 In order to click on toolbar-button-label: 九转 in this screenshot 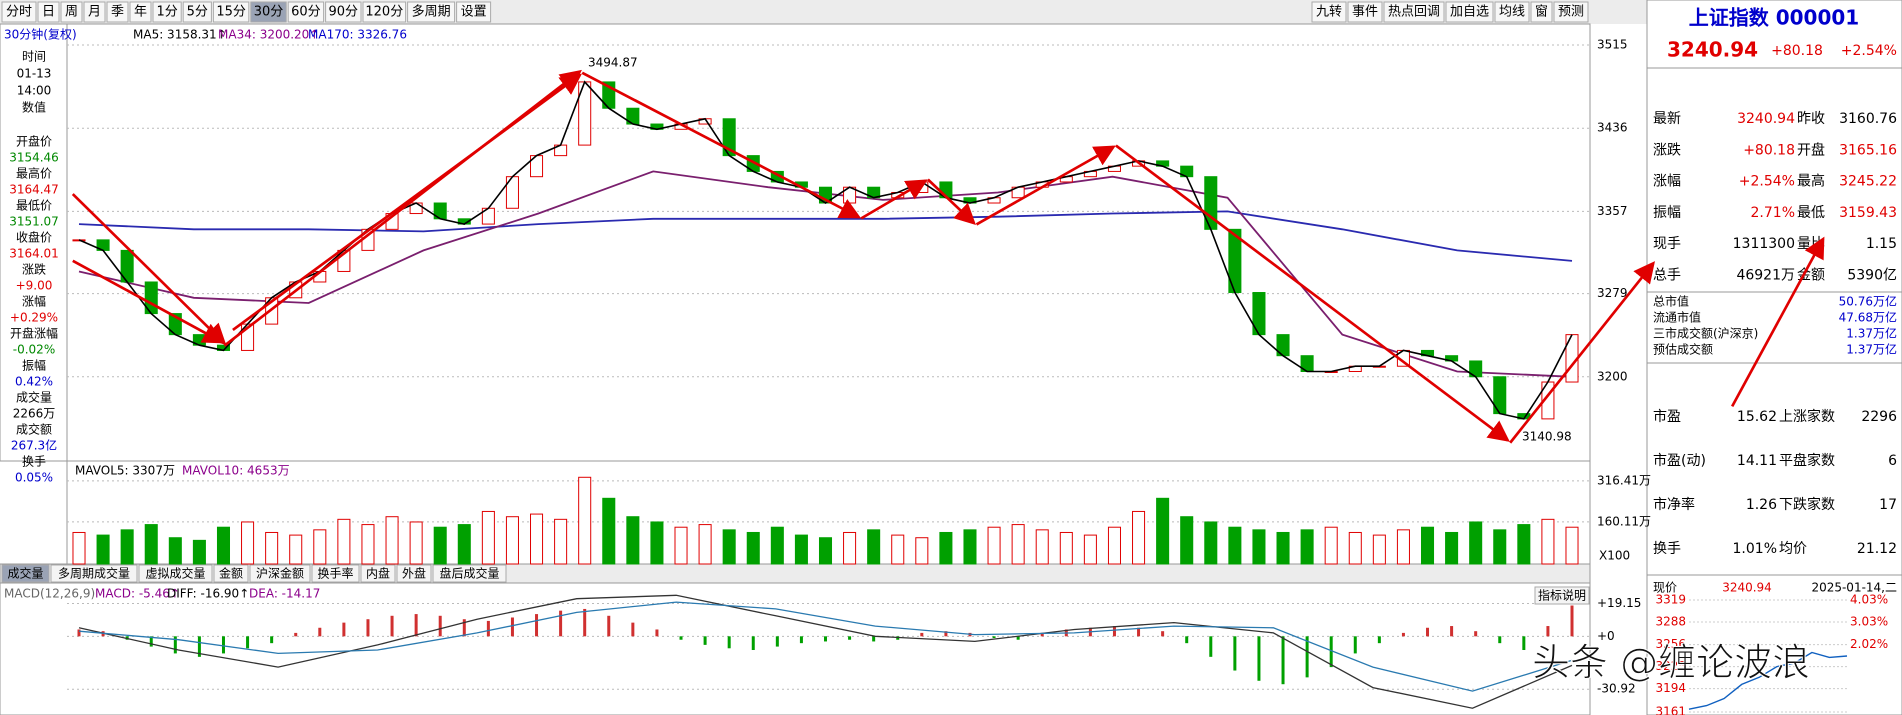, I will do `click(1329, 12)`.